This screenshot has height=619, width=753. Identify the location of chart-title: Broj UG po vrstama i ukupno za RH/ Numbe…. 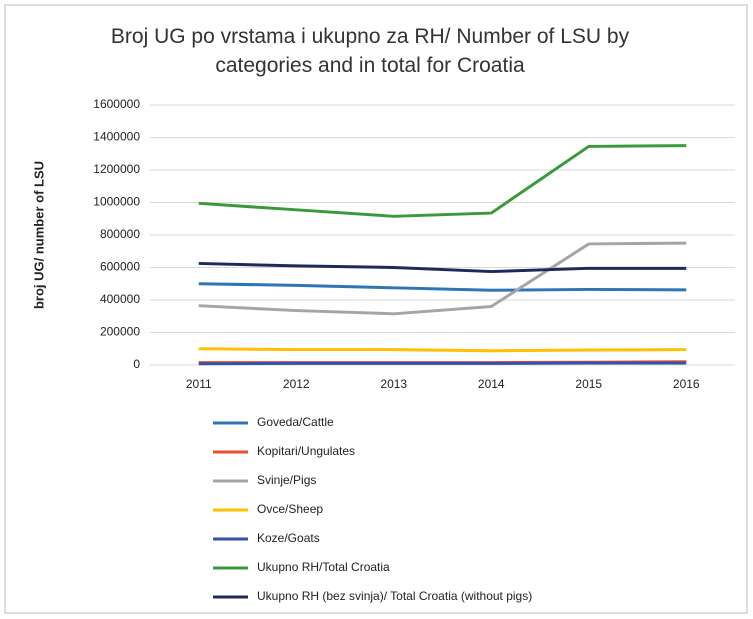
(370, 51).